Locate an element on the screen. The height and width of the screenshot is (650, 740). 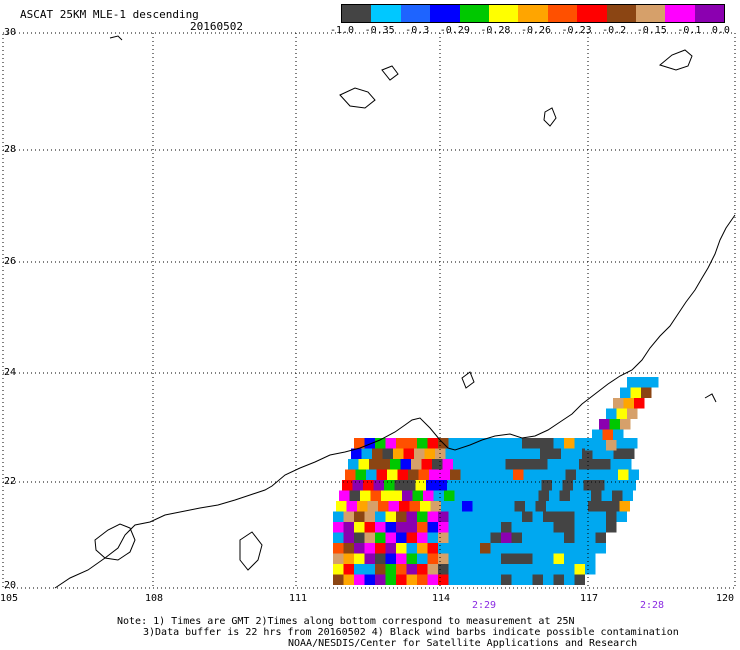
lat-label-22: 22 is located at coordinates (10, 481).